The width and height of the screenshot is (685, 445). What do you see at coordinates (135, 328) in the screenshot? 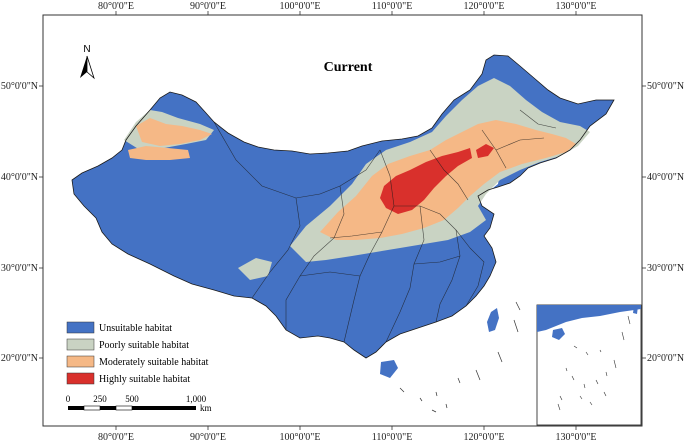
I see `legend-label: Unsuitable habitat` at bounding box center [135, 328].